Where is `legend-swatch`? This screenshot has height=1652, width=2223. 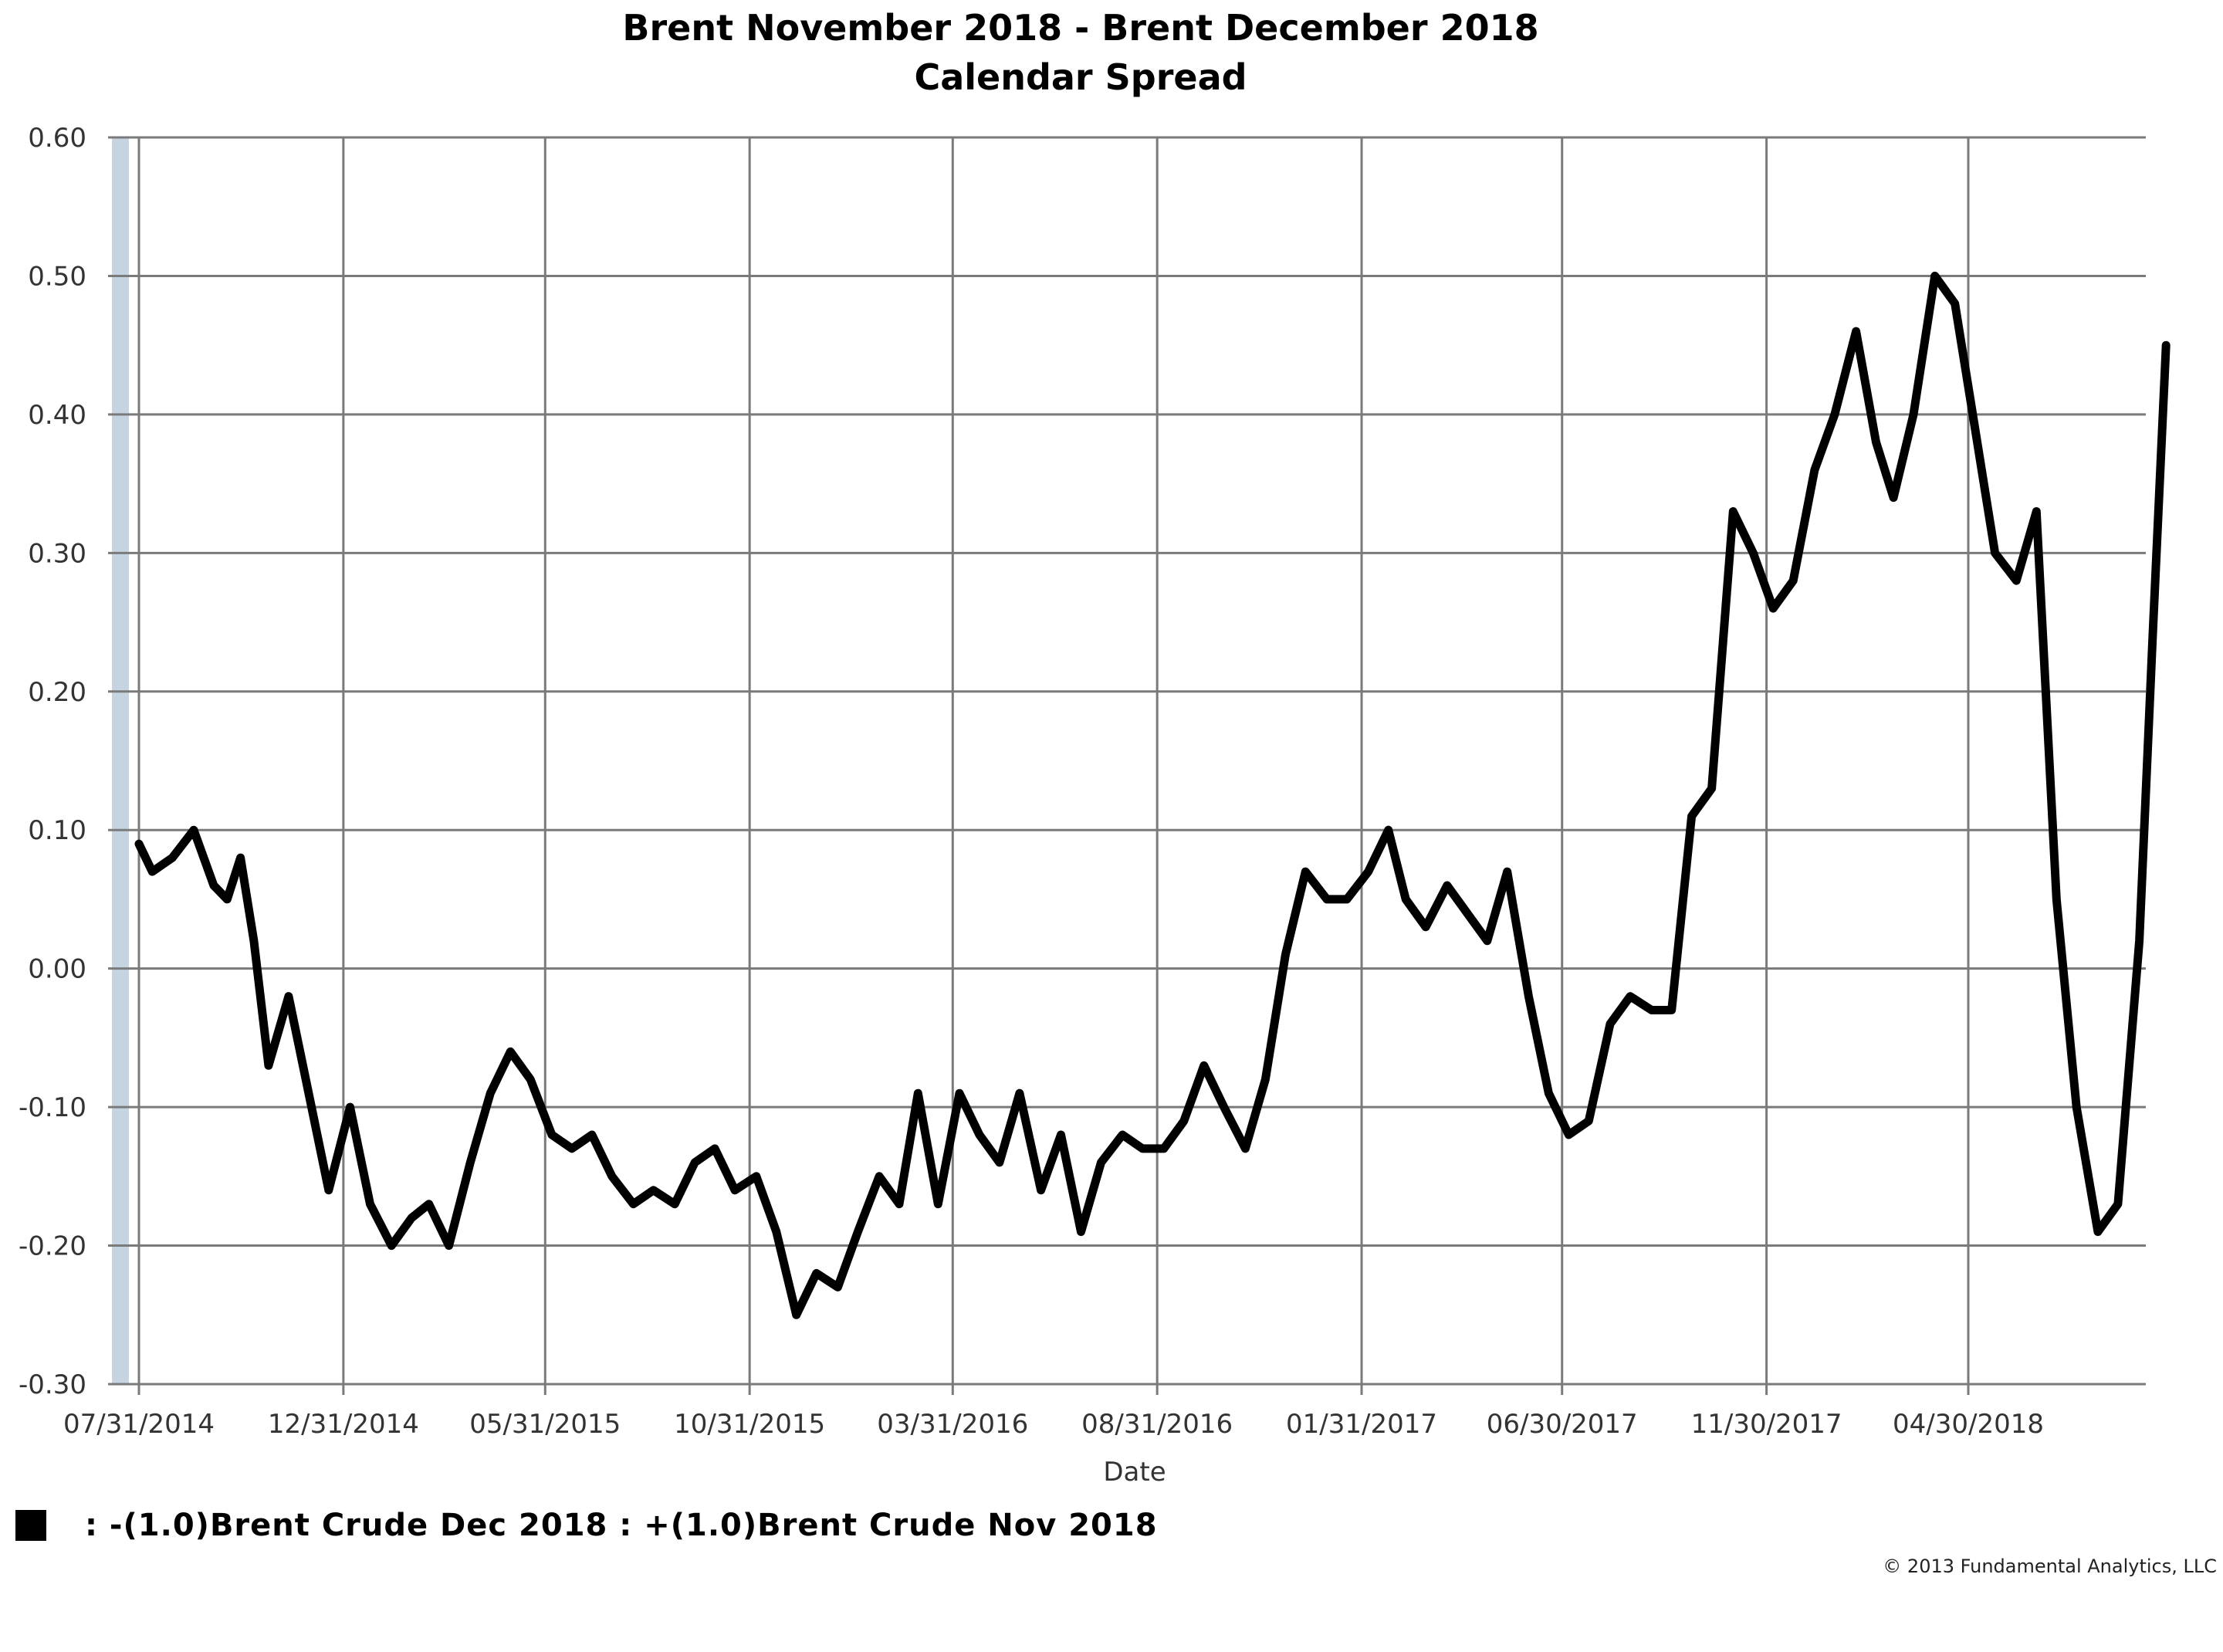
legend-swatch is located at coordinates (30, 1525).